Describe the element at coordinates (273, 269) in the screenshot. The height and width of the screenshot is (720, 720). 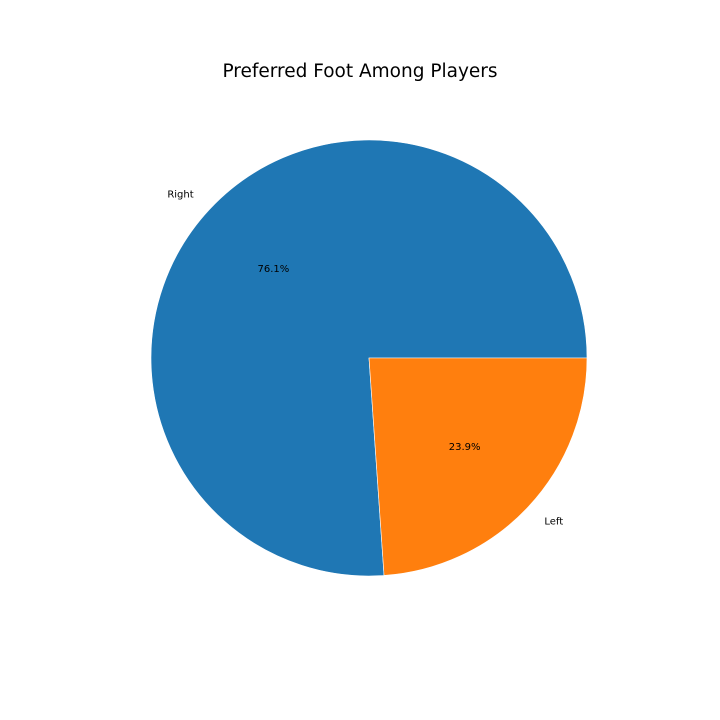
I see `slice-percent-right: 76.1%` at that location.